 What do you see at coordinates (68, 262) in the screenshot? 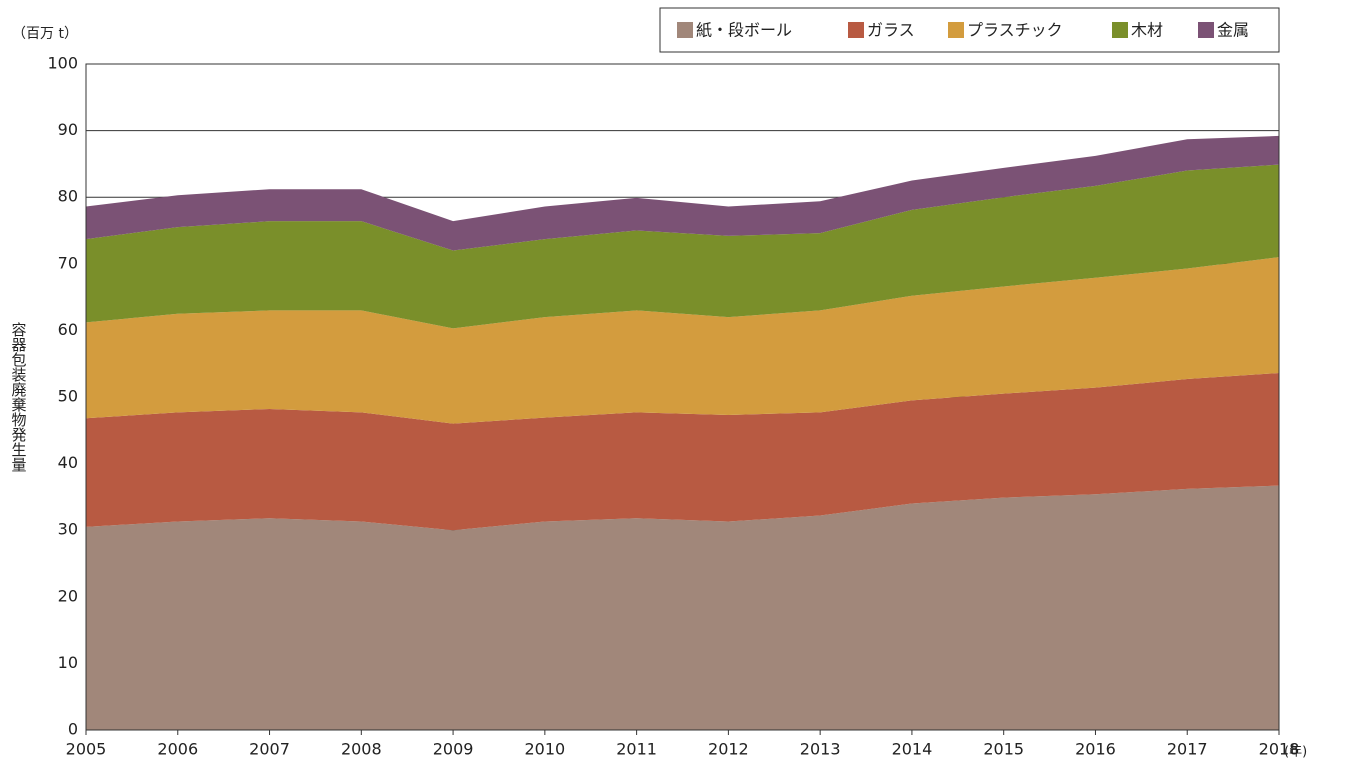
I see `y-tick-label: 70` at bounding box center [68, 262].